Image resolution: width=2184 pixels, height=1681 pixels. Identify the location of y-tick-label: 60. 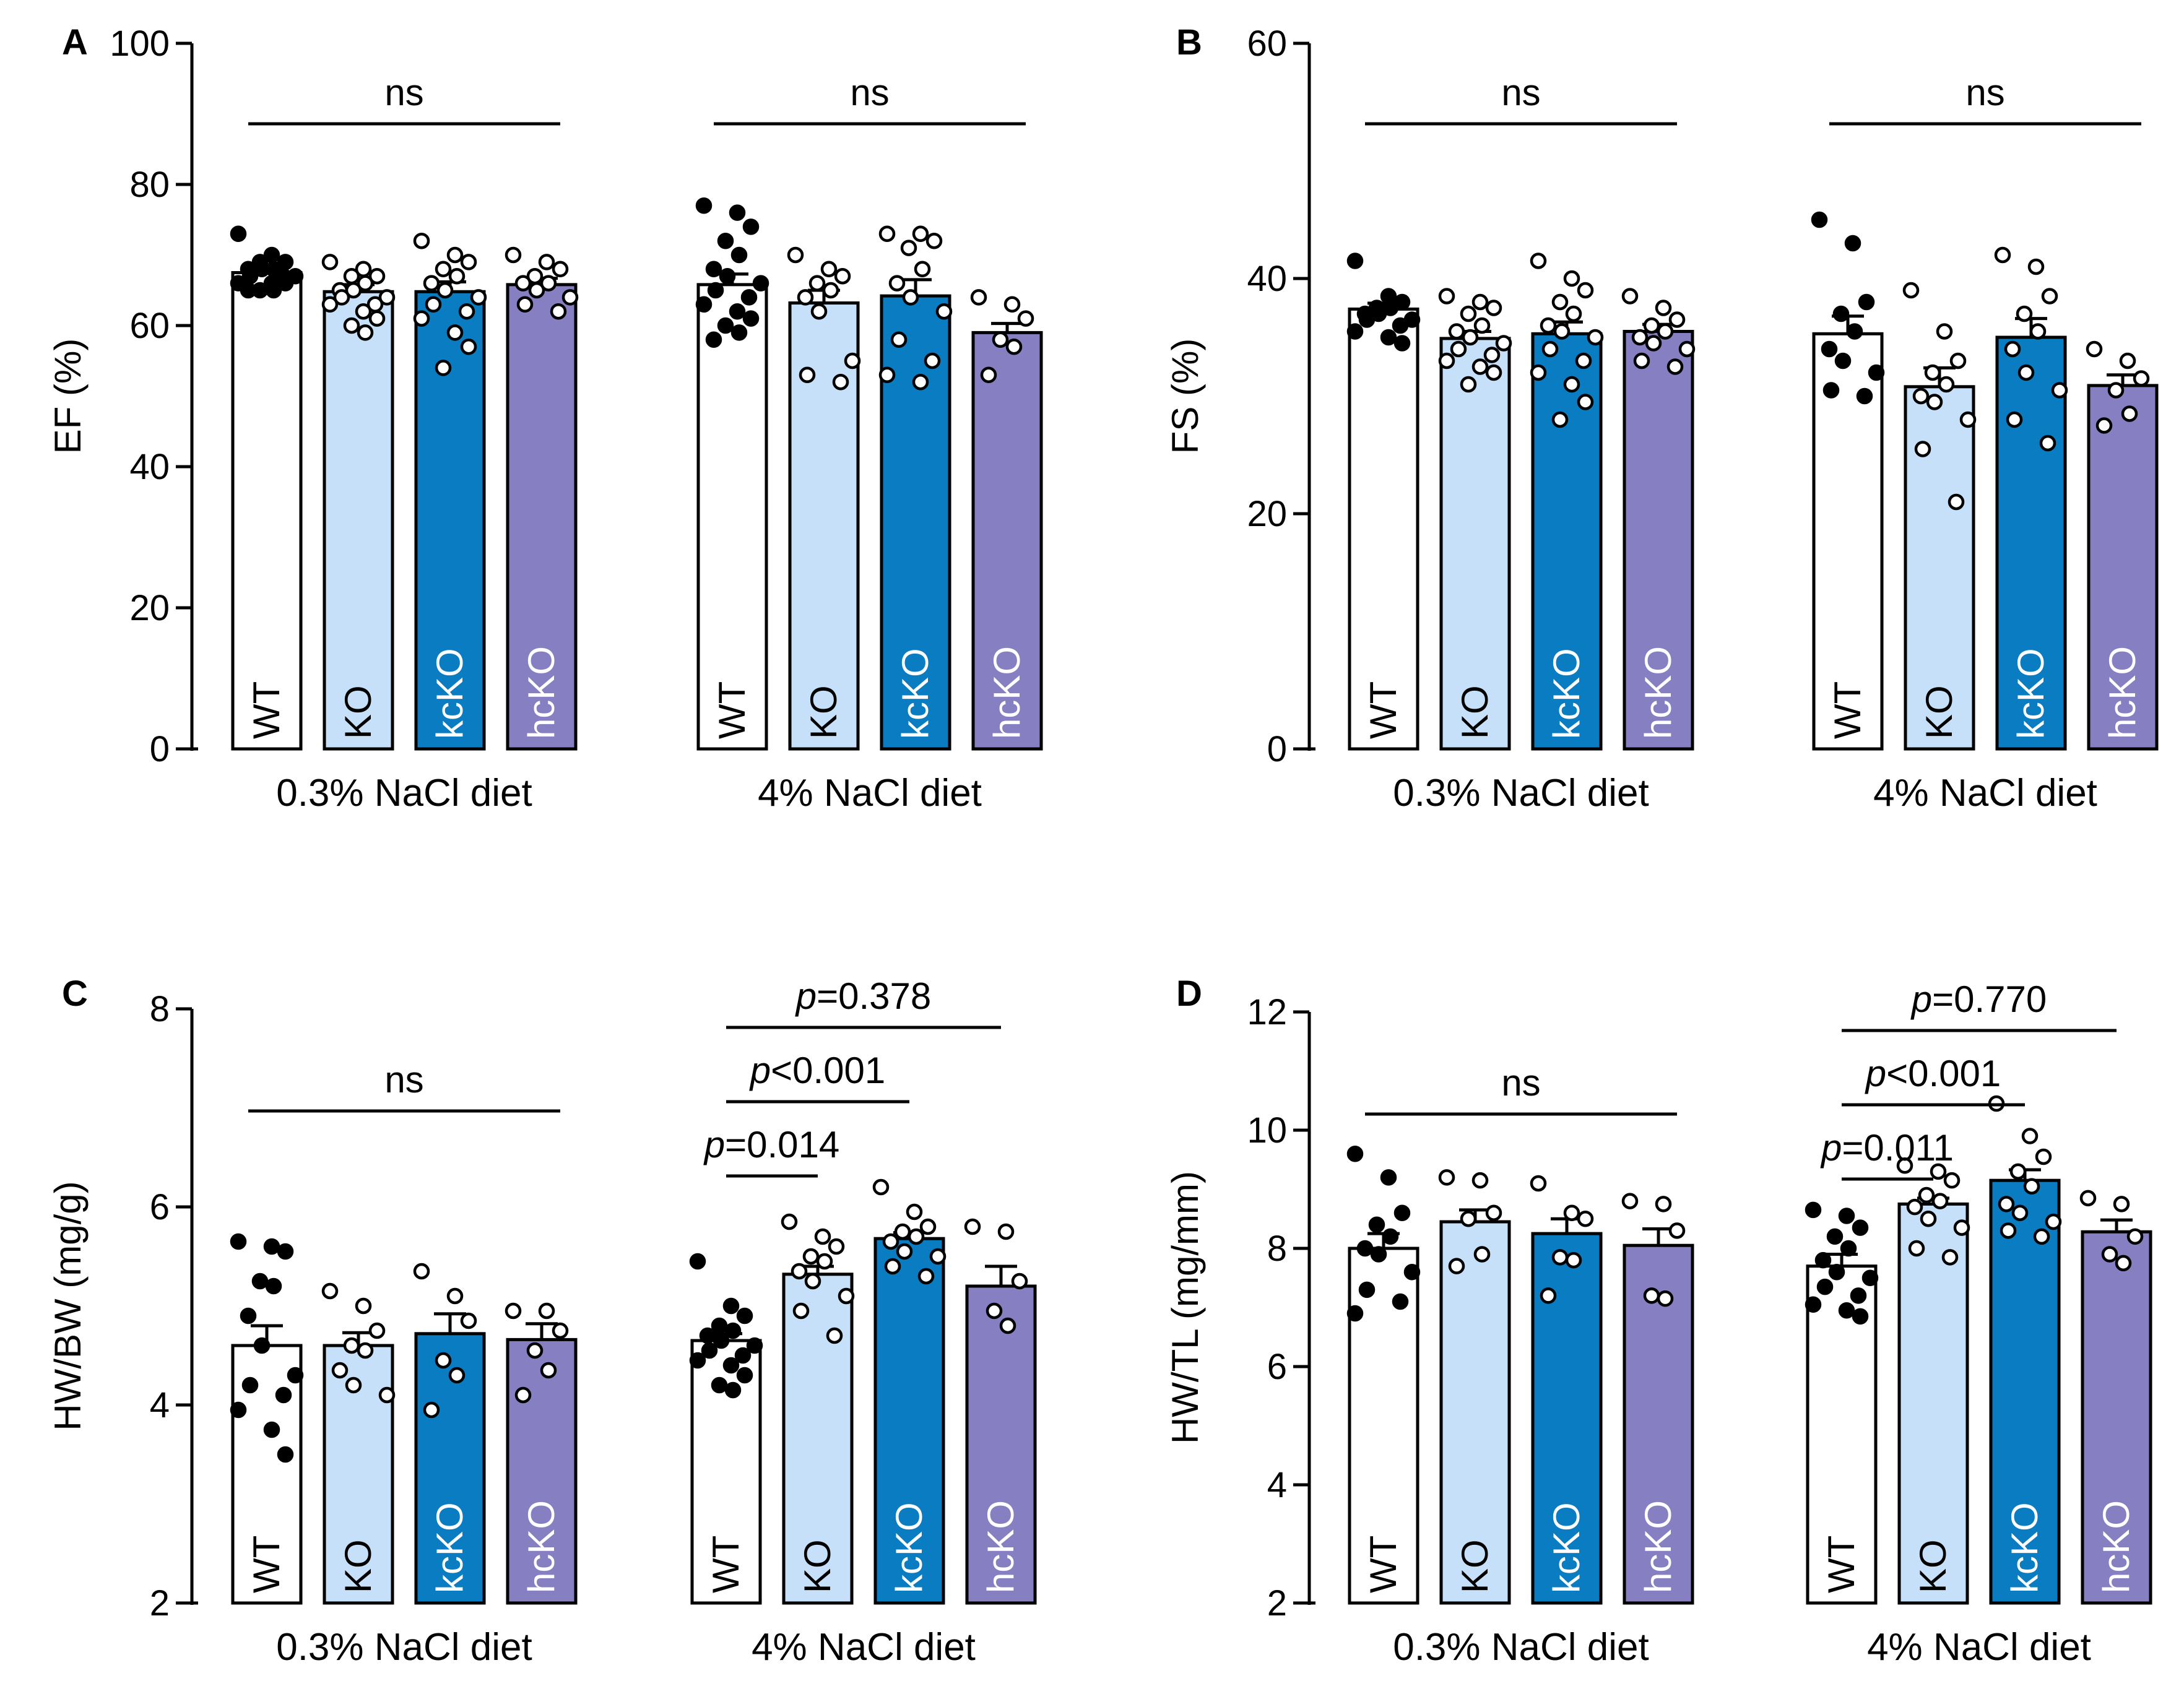
(1267, 44).